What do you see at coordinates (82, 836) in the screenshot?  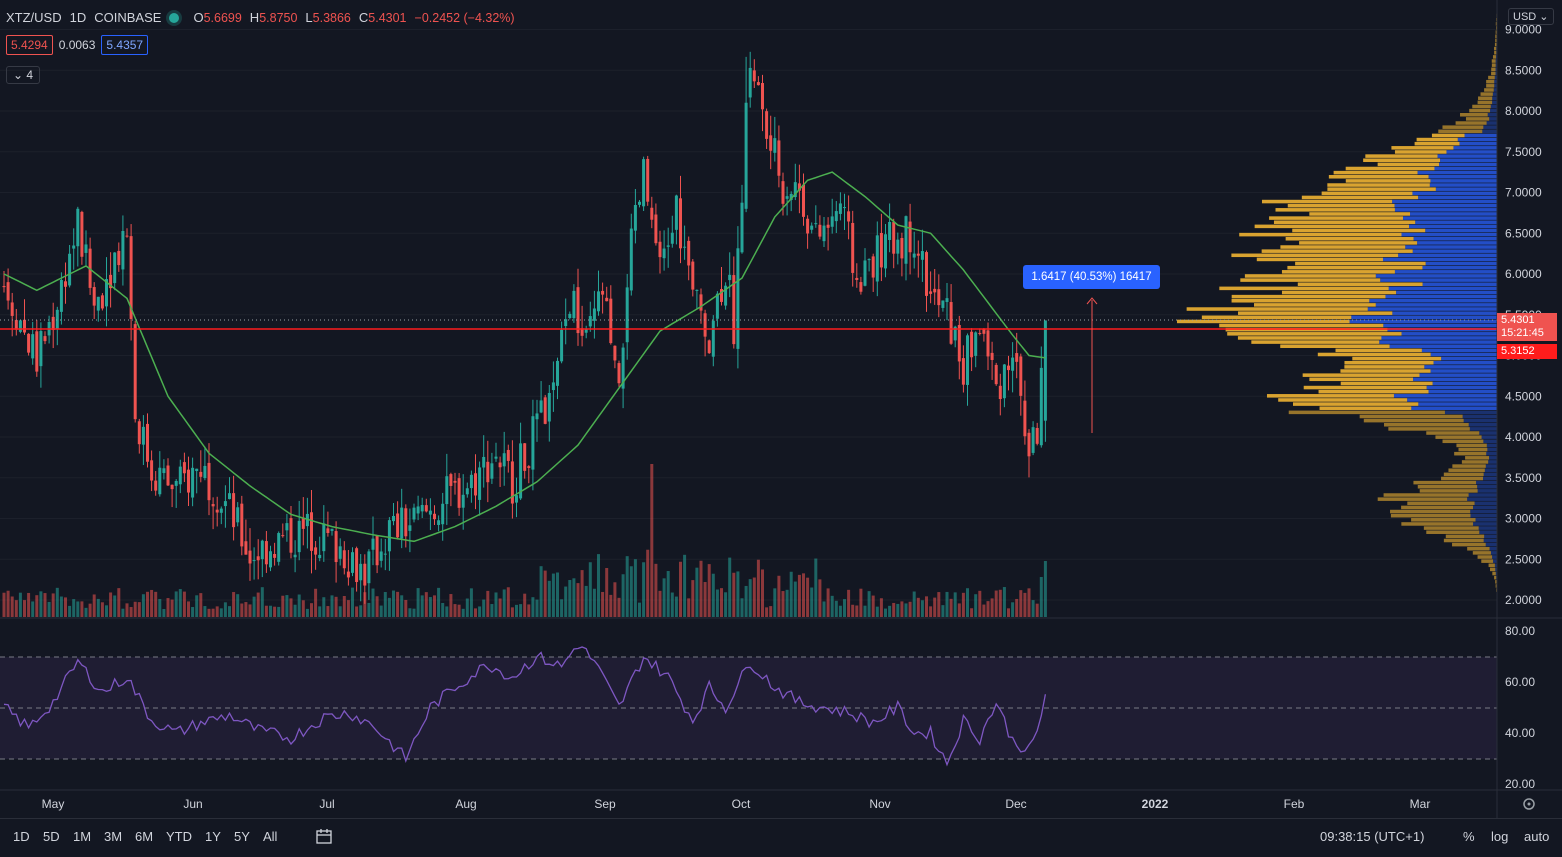 I see `range-1m-button: 1M` at bounding box center [82, 836].